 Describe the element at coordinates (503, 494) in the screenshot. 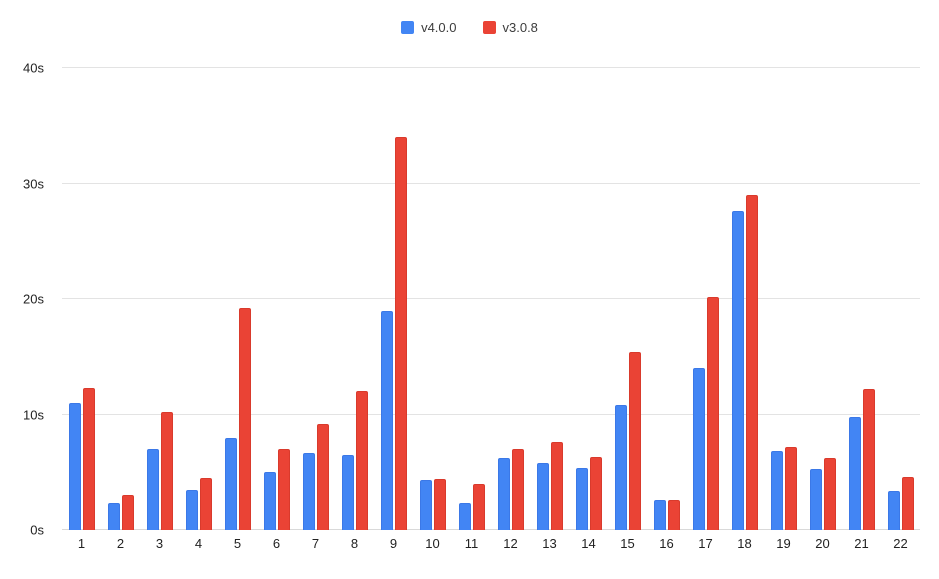

I see `bar-v4.0.0-12` at that location.